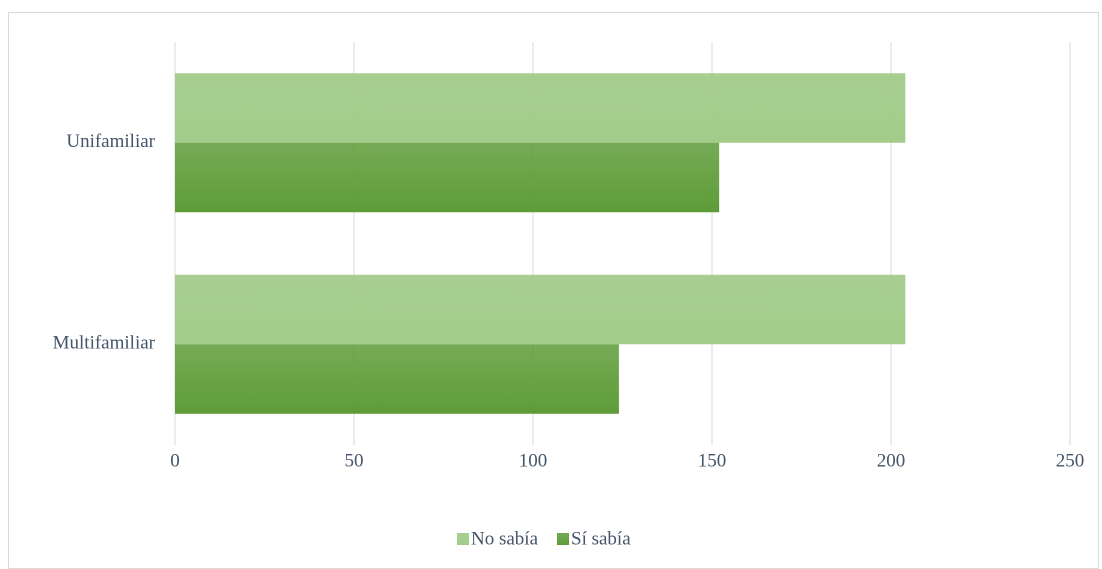 The image size is (1102, 569). I want to click on x-tick-label: 50, so click(354, 460).